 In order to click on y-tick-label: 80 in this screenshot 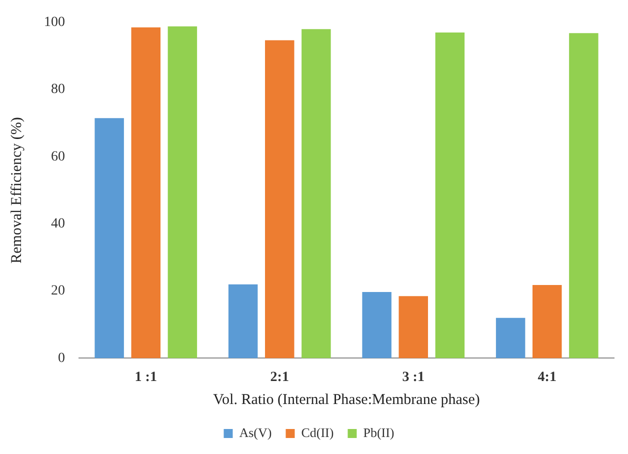, I will do `click(58, 90)`.